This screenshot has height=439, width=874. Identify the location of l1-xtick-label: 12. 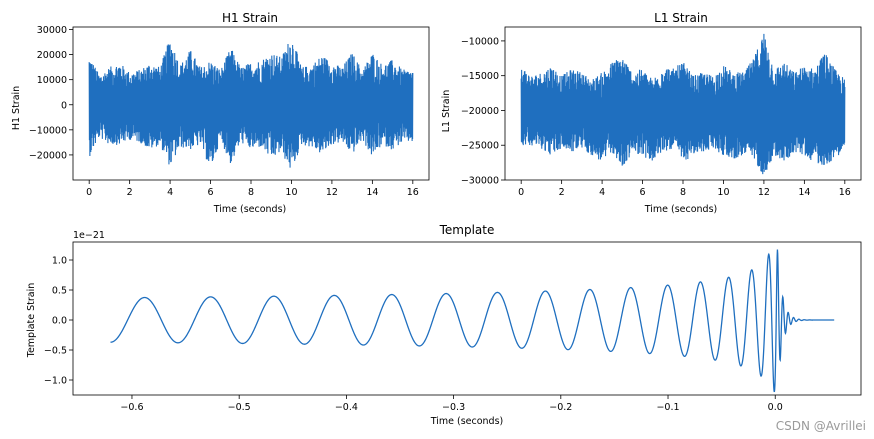
(764, 192).